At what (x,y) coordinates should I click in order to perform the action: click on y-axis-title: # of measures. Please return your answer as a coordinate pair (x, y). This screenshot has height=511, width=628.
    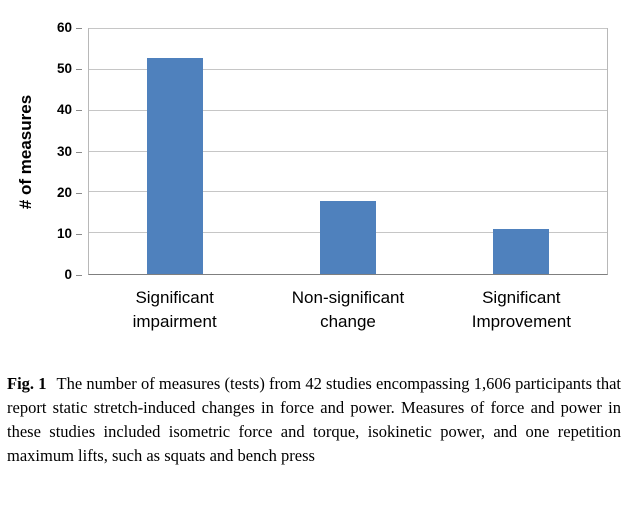
    Looking at the image, I should click on (25, 152).